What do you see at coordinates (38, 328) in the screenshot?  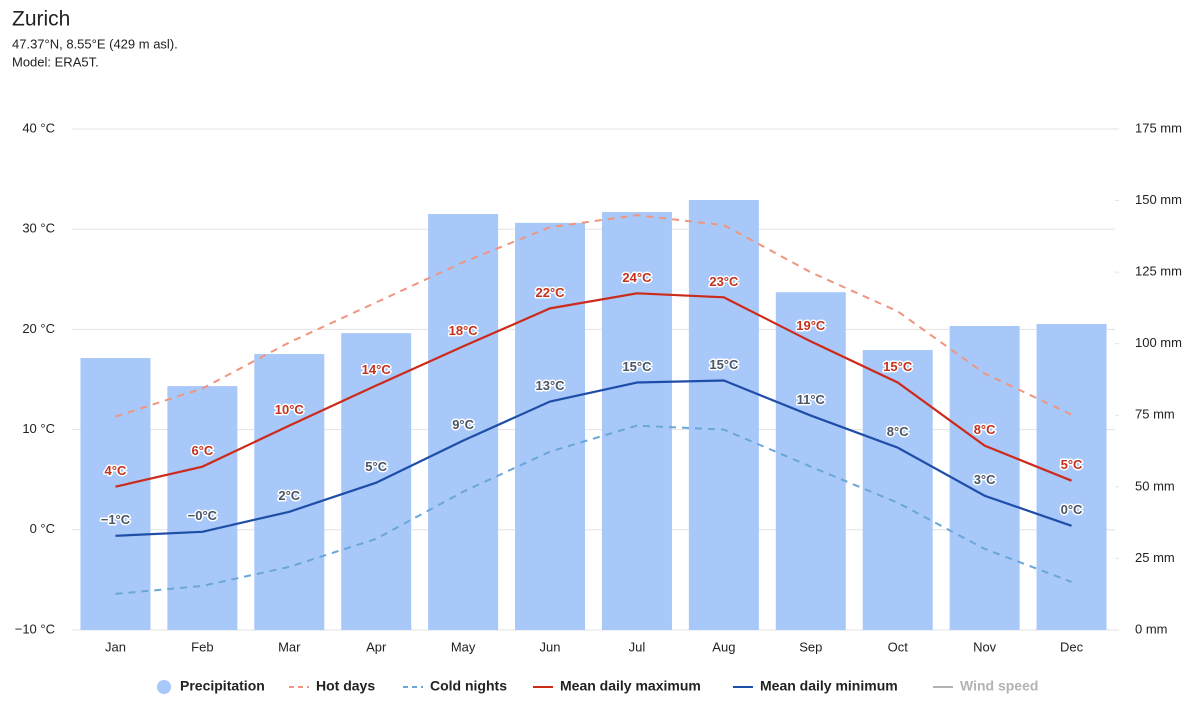 I see `y-tick-label: 20 °C` at bounding box center [38, 328].